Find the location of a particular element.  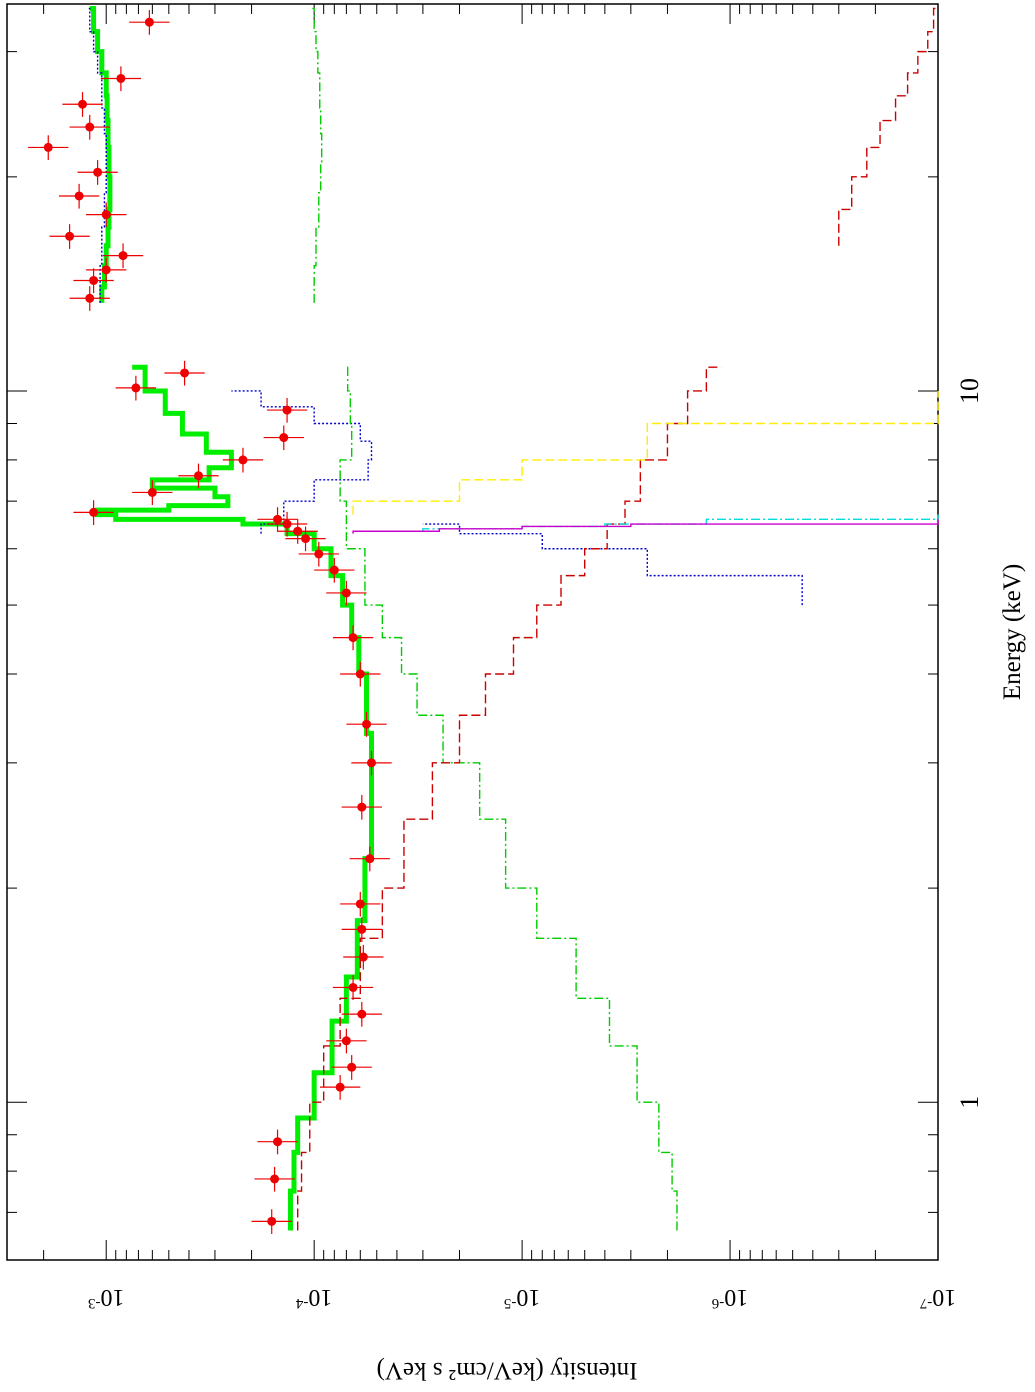

y-tick-label: 10⁻⁷ is located at coordinates (937, 1297).